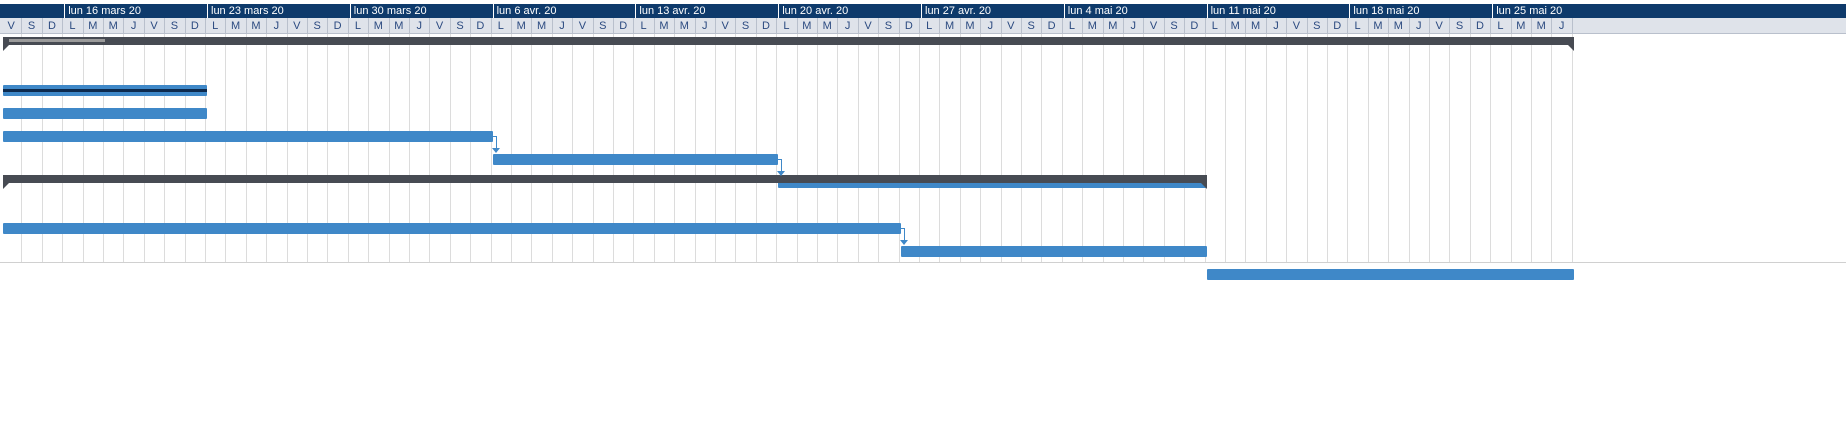 The image size is (1846, 425). What do you see at coordinates (6, 186) in the screenshot?
I see `summary-cap-left` at bounding box center [6, 186].